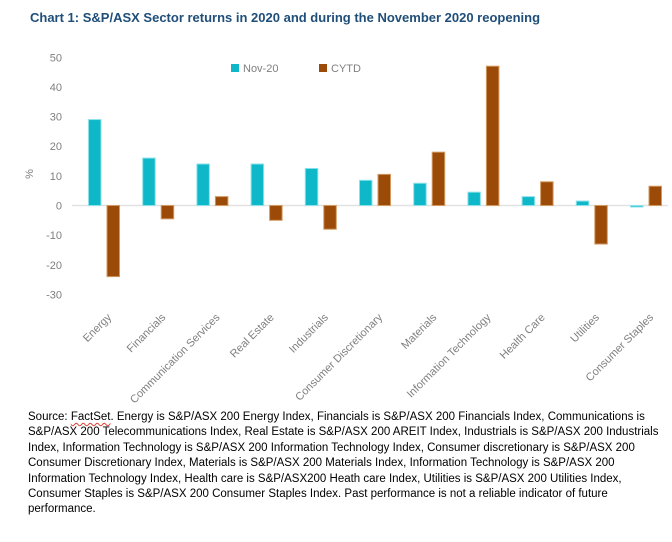 The height and width of the screenshot is (542, 672). Describe the element at coordinates (384, 190) in the screenshot. I see `bar-cytd-consumer-discretionary` at that location.